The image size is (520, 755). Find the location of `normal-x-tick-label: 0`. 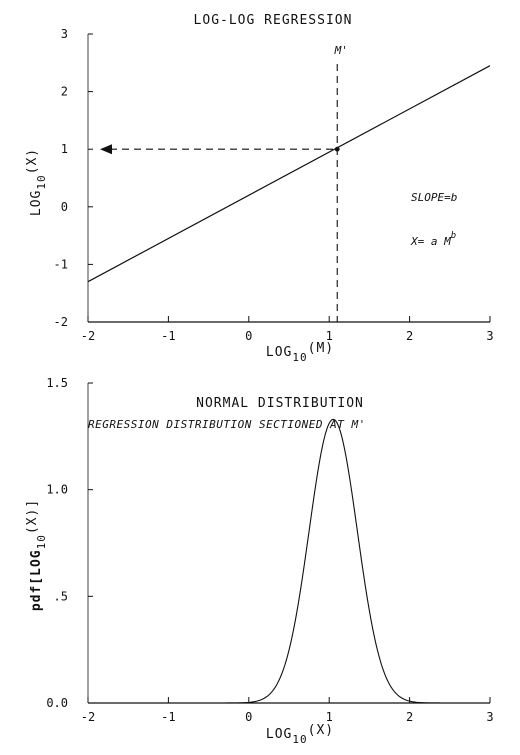

normal-x-tick-label: 0 is located at coordinates (248, 717).